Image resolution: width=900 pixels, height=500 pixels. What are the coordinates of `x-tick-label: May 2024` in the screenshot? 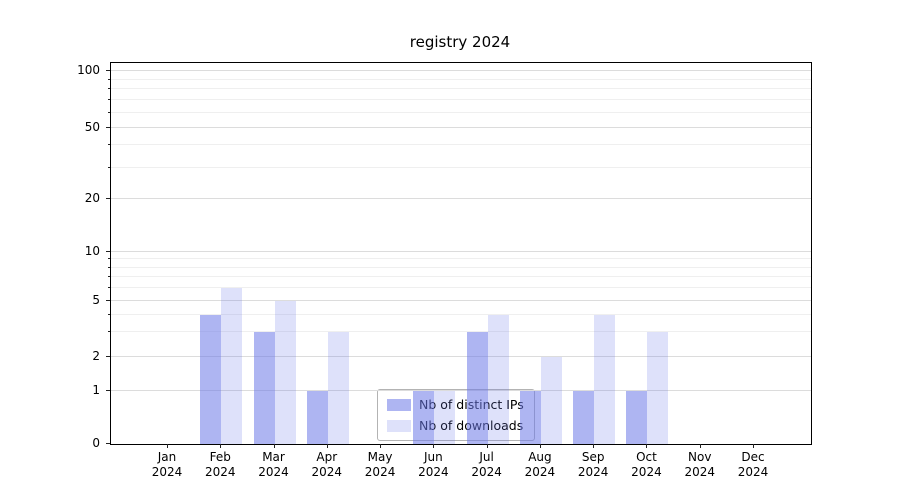 It's located at (380, 465).